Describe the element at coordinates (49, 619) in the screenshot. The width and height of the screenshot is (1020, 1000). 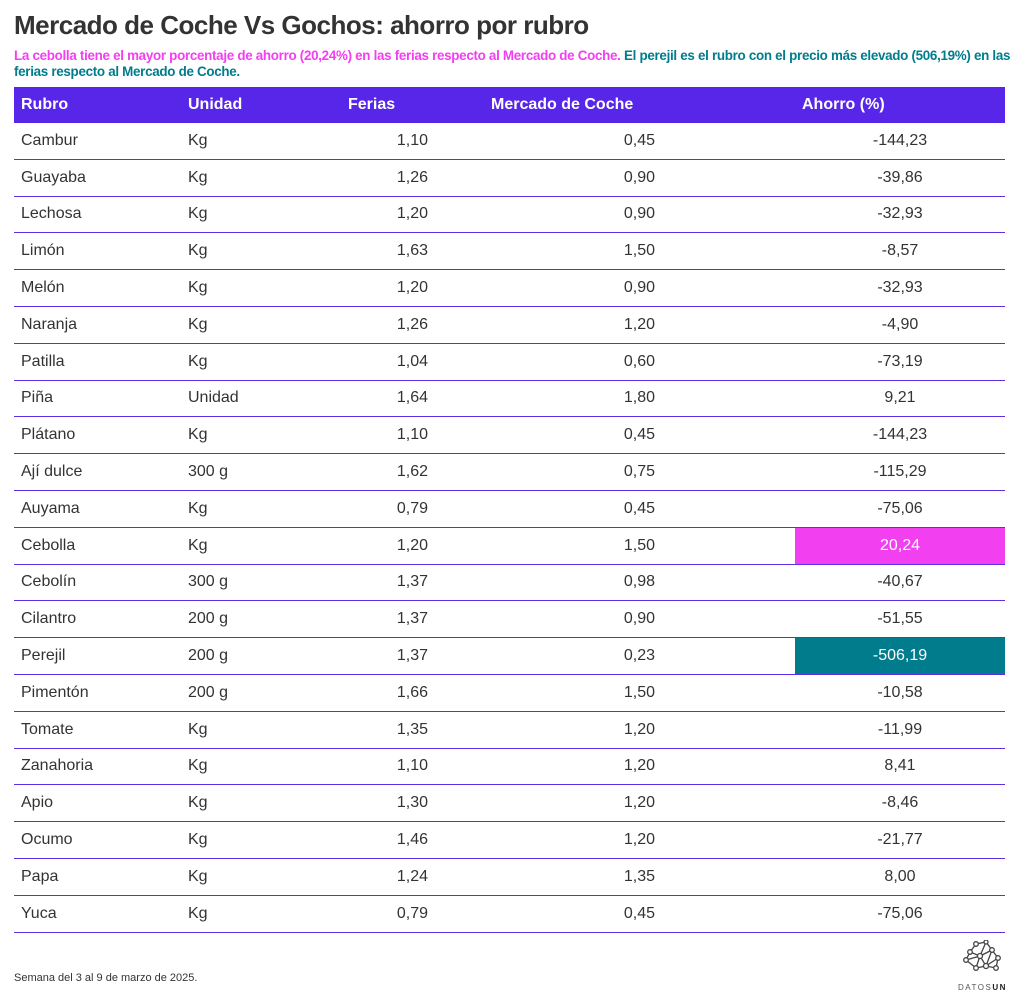
I see `cell-rubro: Cilantro` at that location.